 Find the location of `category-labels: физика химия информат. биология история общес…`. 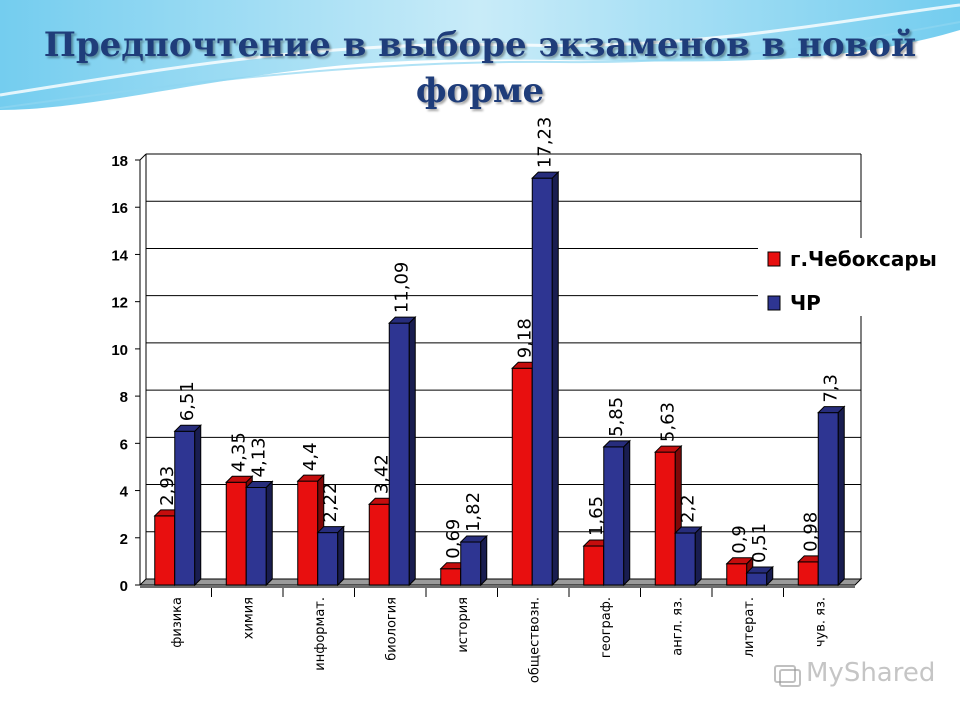

category-labels: физика химия информат. биология история общес… is located at coordinates (499, 635).